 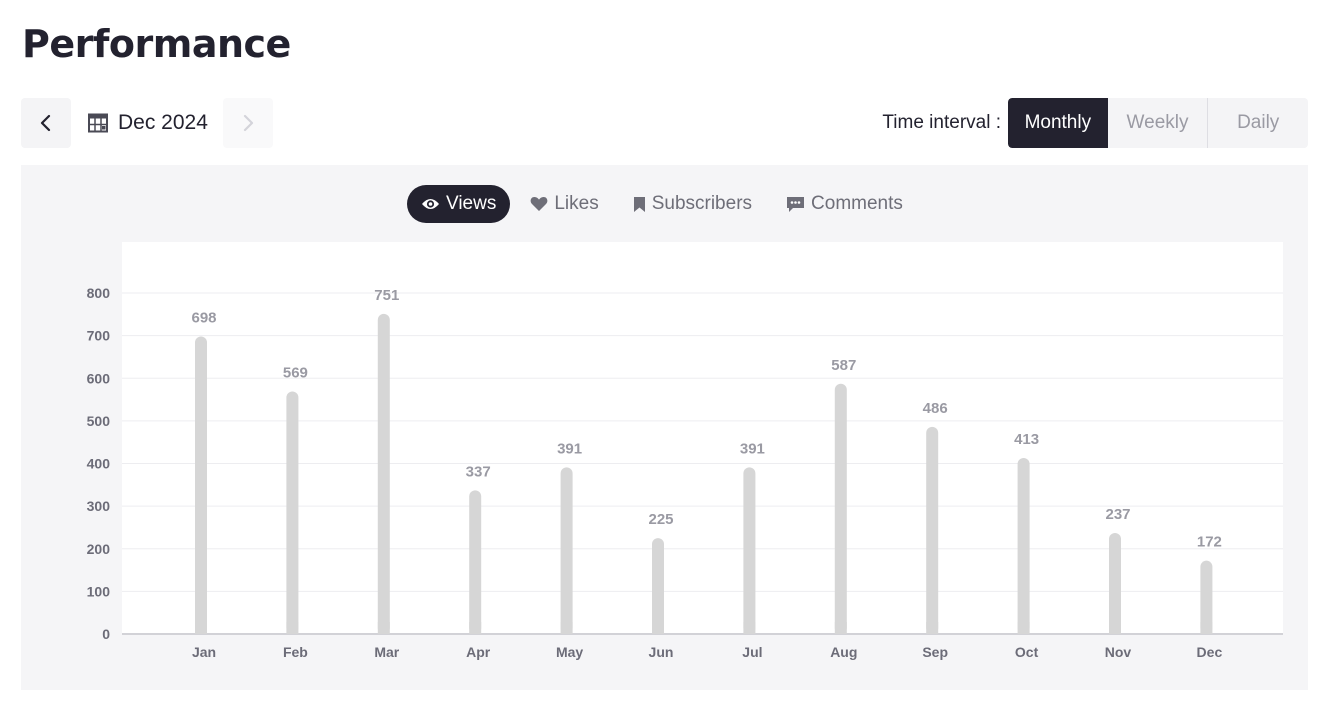 What do you see at coordinates (478, 471) in the screenshot?
I see `data-label-apr: 337` at bounding box center [478, 471].